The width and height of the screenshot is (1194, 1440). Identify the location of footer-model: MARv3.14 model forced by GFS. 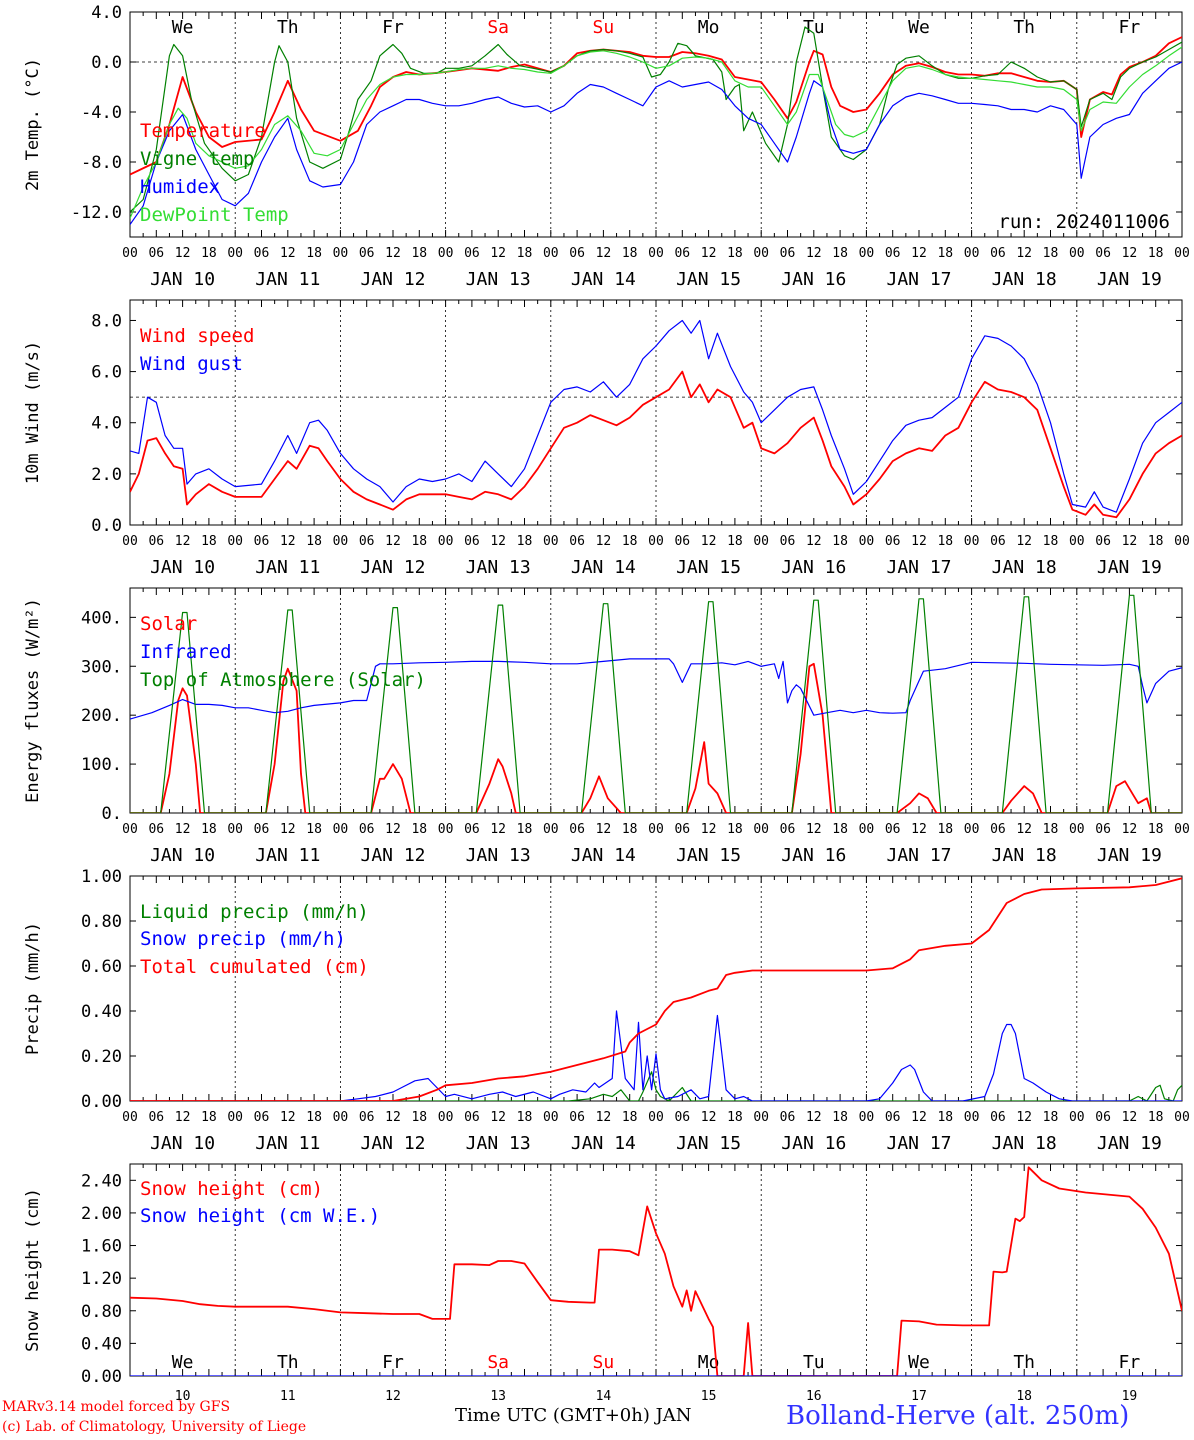
(116, 1407).